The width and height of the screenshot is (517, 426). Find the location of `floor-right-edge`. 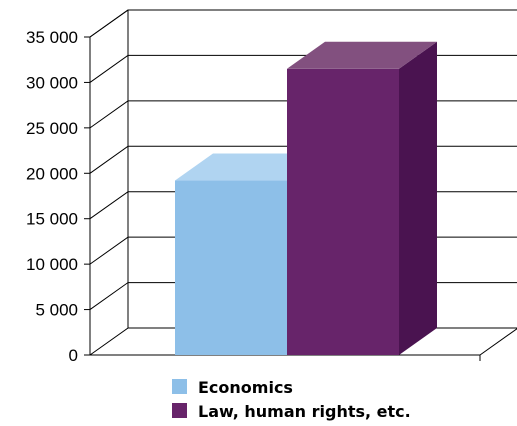

floor-right-edge is located at coordinates (498, 342).